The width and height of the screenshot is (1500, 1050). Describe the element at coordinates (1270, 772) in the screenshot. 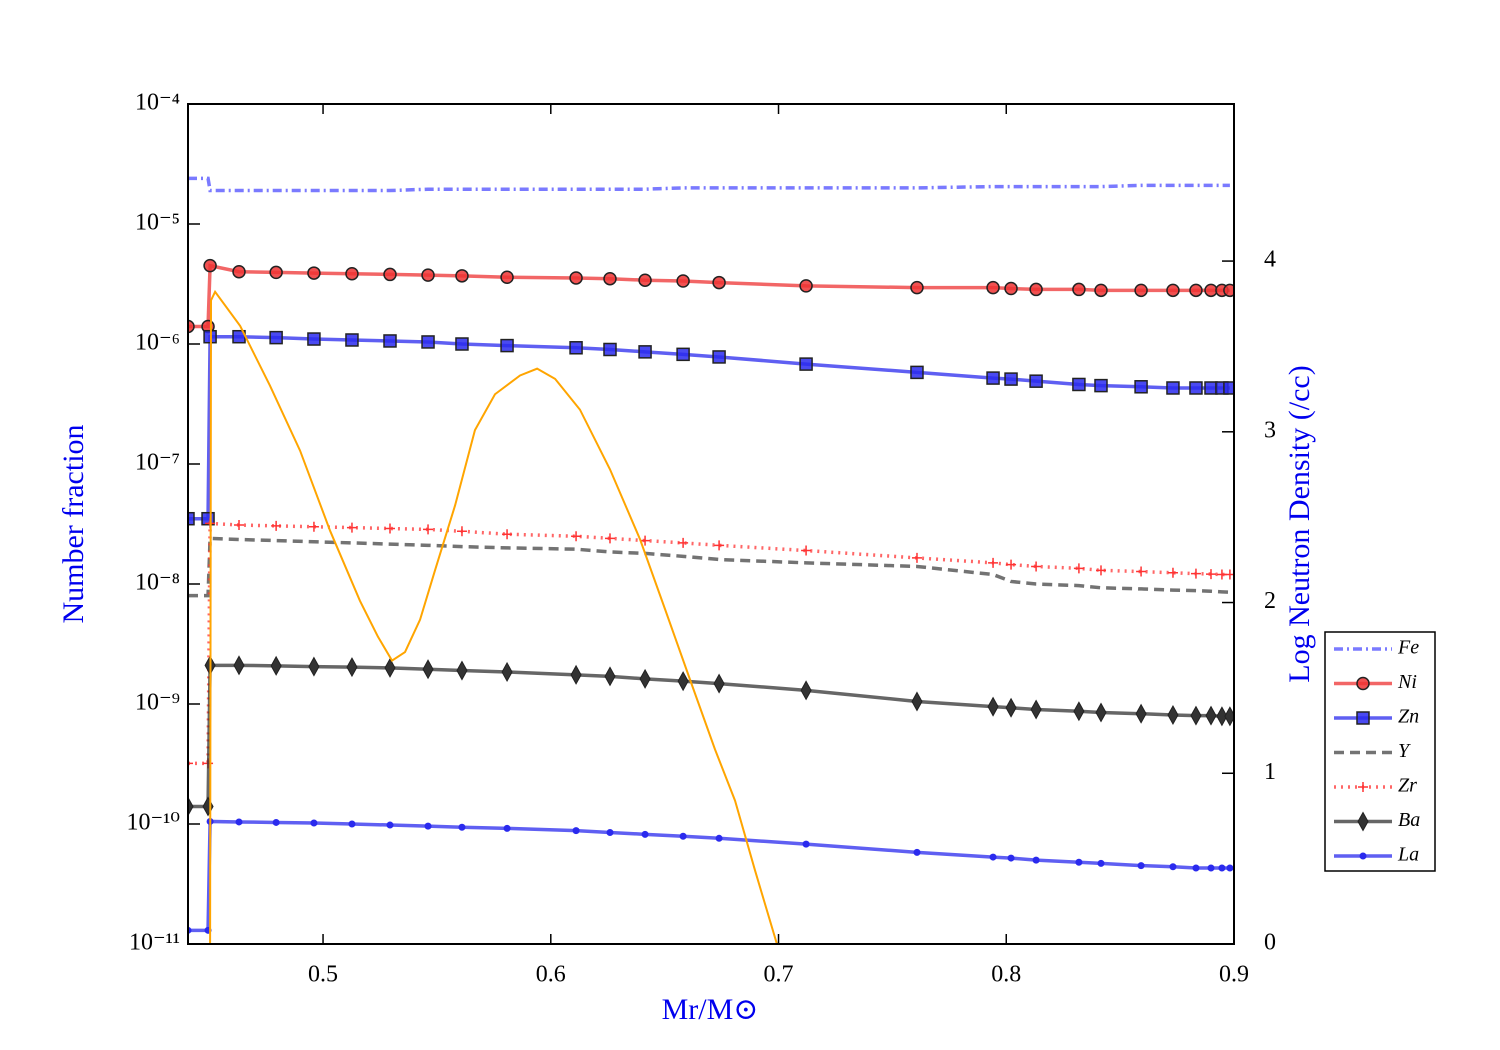

I see `y2-tick-label: 1` at that location.